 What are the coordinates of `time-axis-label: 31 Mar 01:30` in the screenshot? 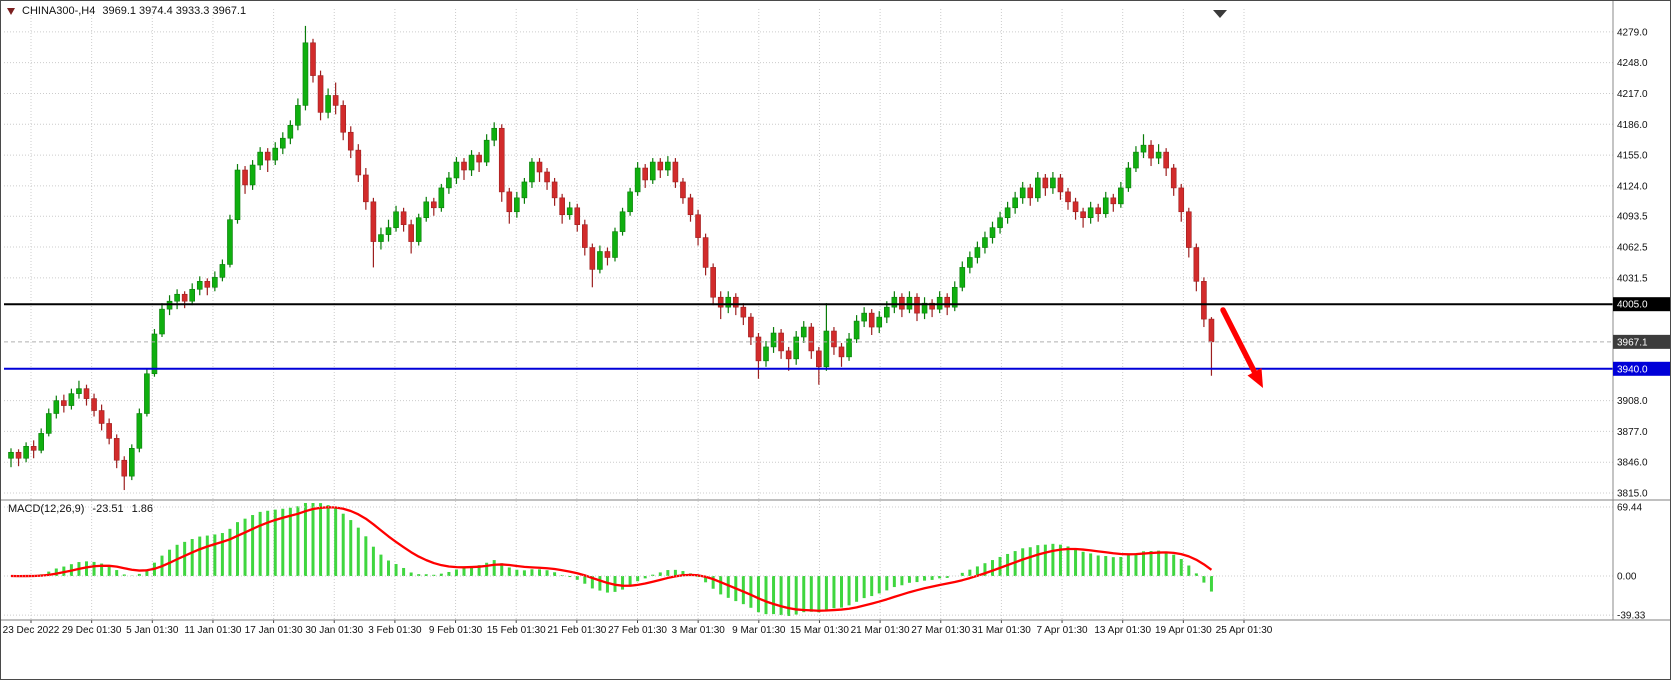 It's located at (1001, 630).